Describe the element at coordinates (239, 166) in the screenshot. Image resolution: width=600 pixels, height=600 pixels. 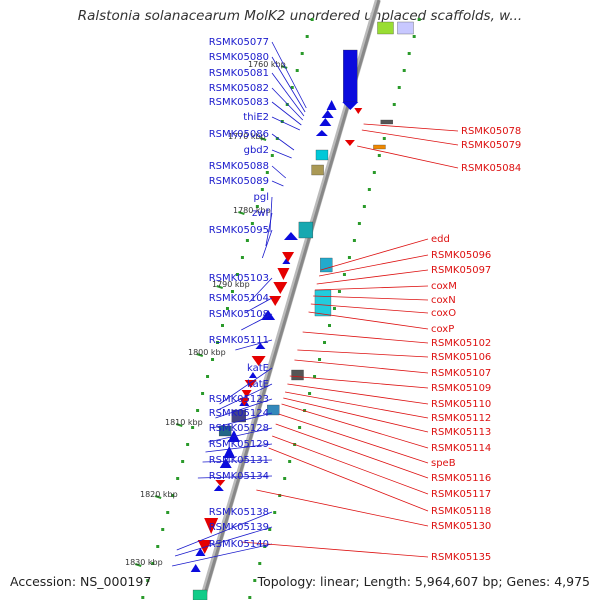
I see `left-gene-label: RSMK05088` at that location.